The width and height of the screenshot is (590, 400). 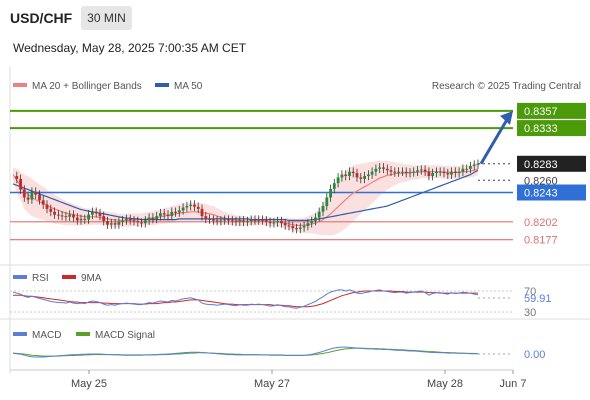 What do you see at coordinates (496, 137) in the screenshot?
I see `target-arrow` at bounding box center [496, 137].